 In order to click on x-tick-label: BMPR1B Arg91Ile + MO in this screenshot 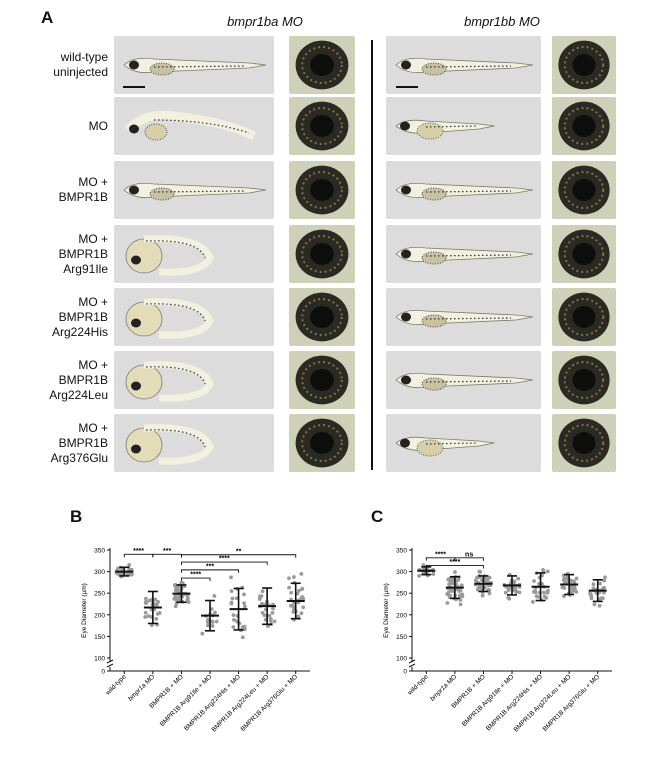, I will do `click(186, 700)`.